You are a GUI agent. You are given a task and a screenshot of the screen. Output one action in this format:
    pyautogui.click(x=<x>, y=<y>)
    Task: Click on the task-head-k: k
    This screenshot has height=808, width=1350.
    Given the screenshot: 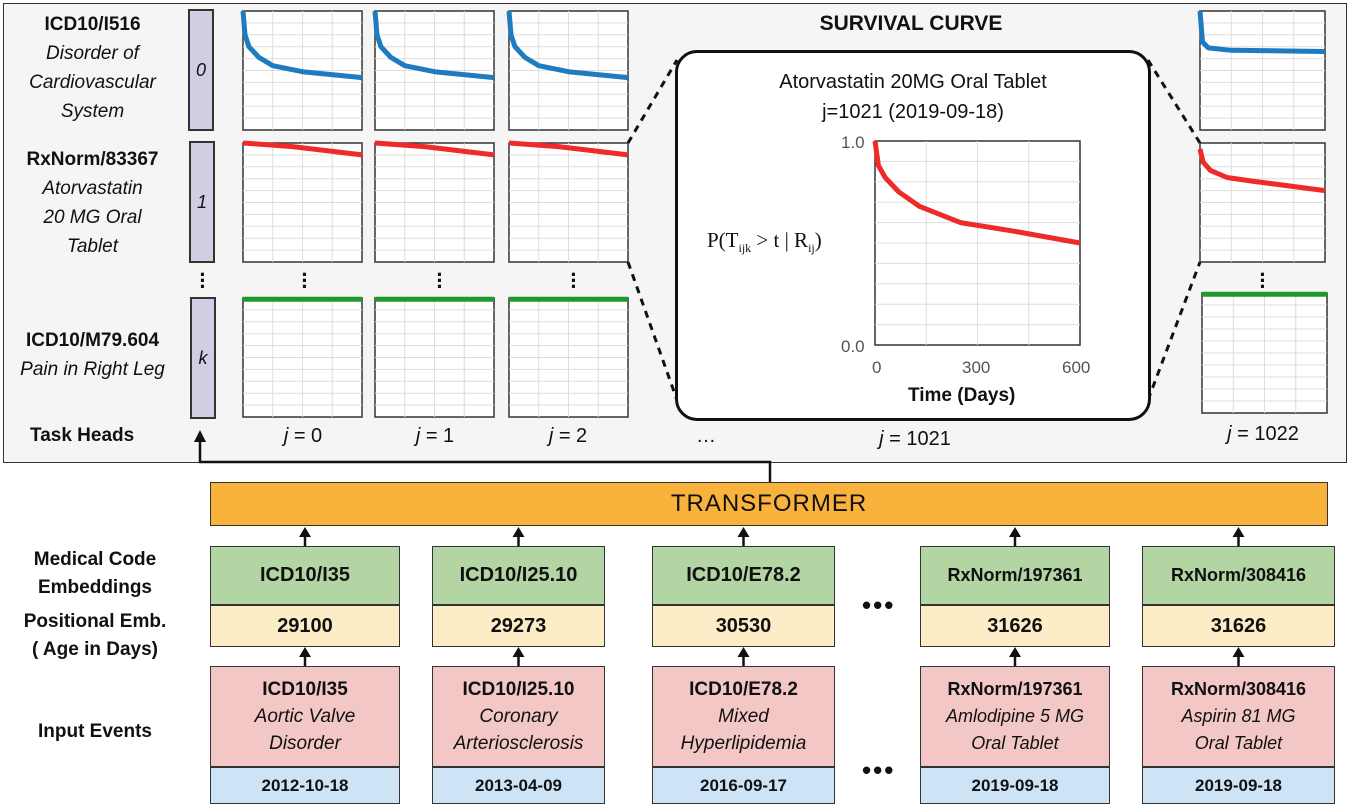 What is the action you would take?
    pyautogui.click(x=203, y=358)
    